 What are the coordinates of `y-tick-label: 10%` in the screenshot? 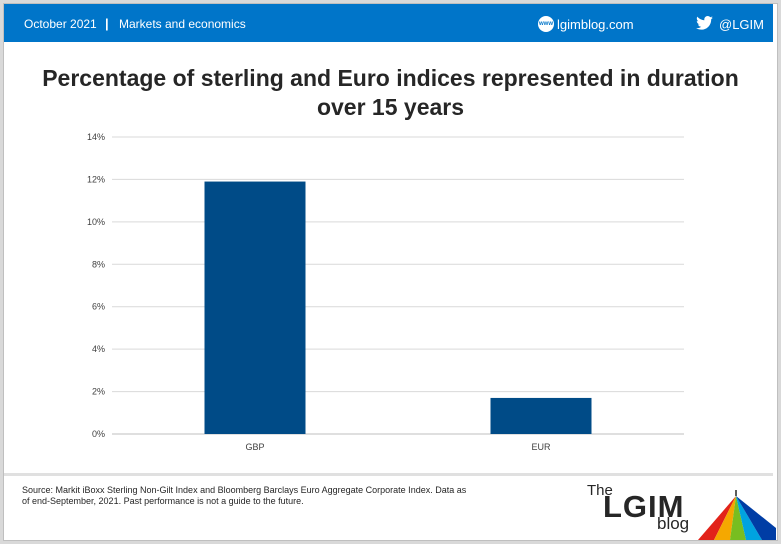 It's located at (96, 222).